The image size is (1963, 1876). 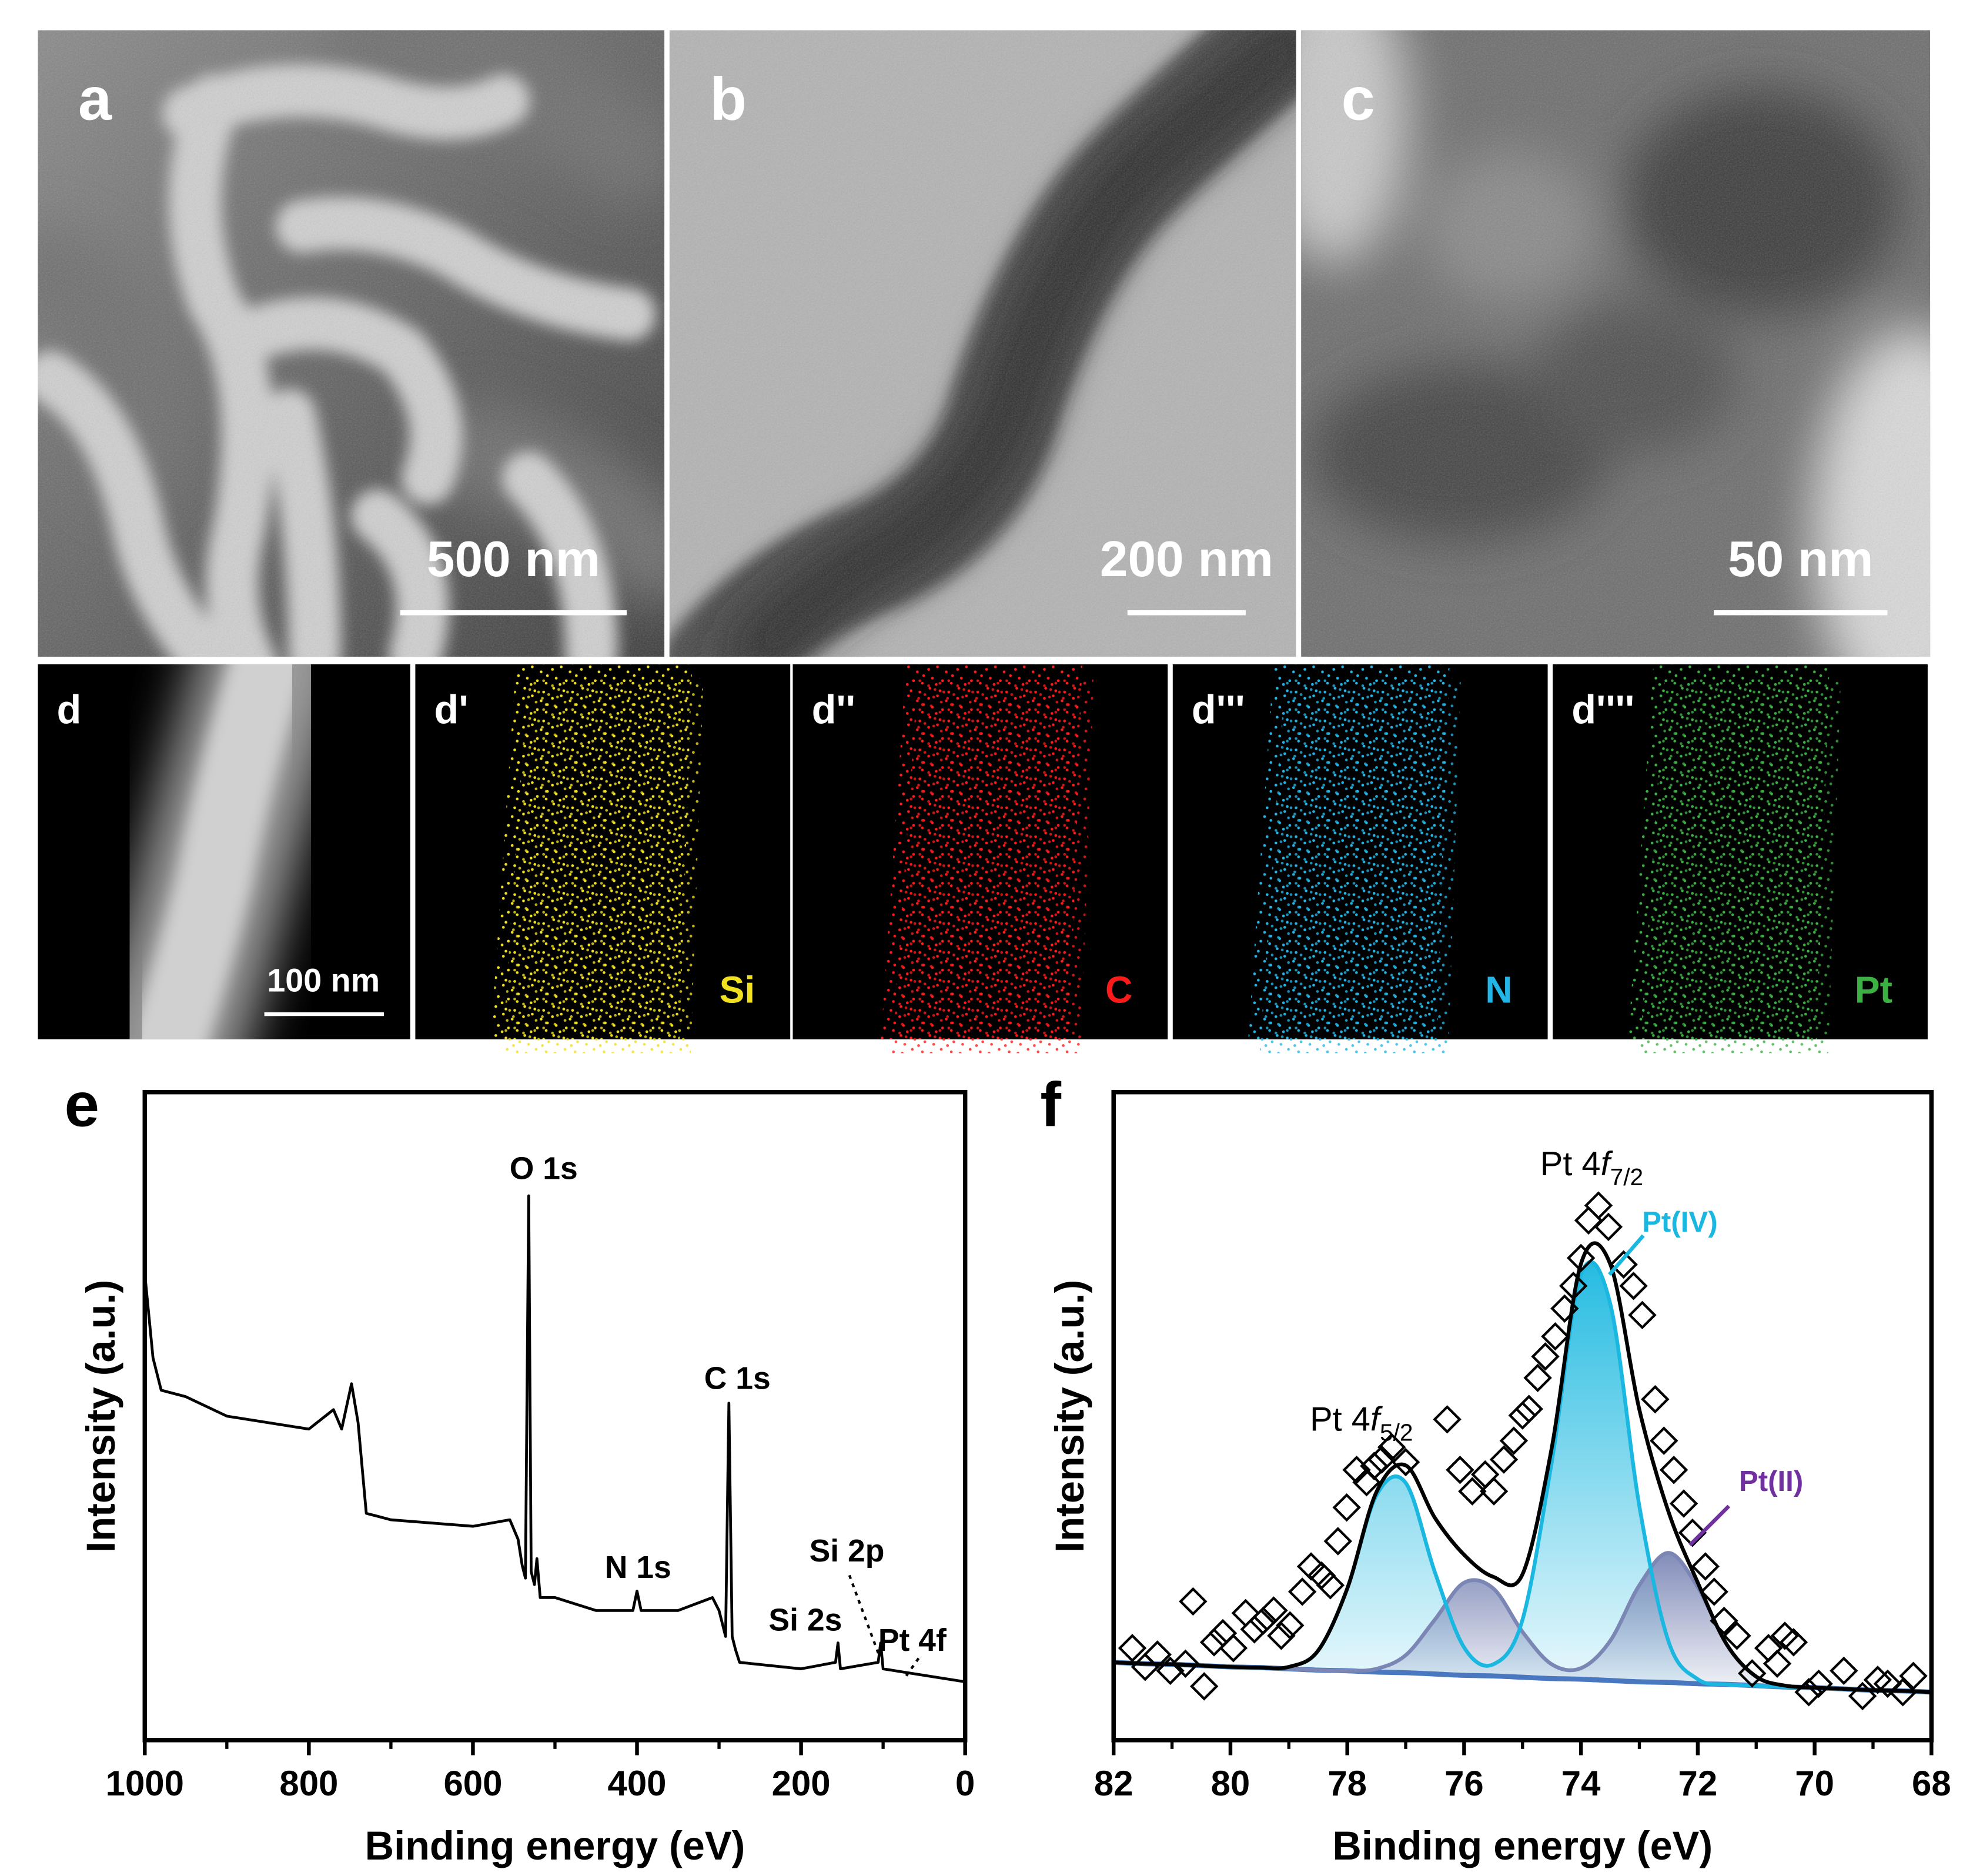 I want to click on peak-label: Pt 4f7/2, so click(x=1592, y=1168).